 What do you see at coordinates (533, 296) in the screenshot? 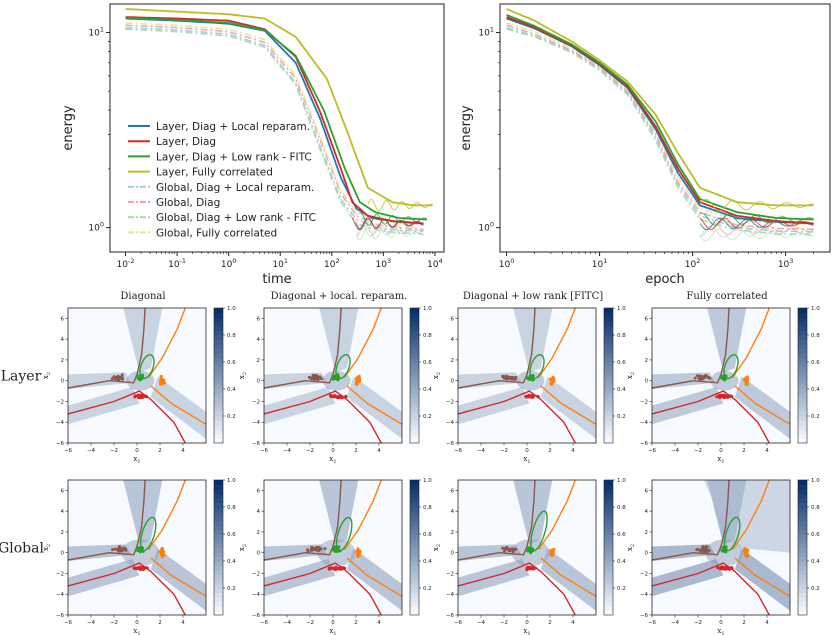
I see `column-title: Diagonal + low rank [FITC]` at bounding box center [533, 296].